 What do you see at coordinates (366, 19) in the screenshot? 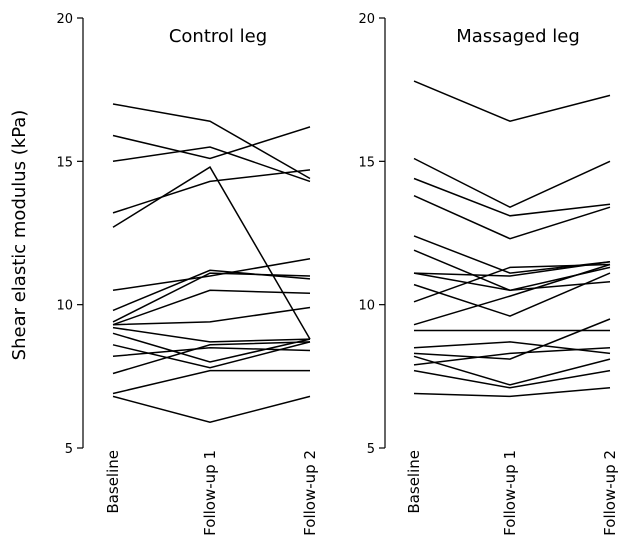
I see `massaged-y-tick-label: 20` at bounding box center [366, 19].